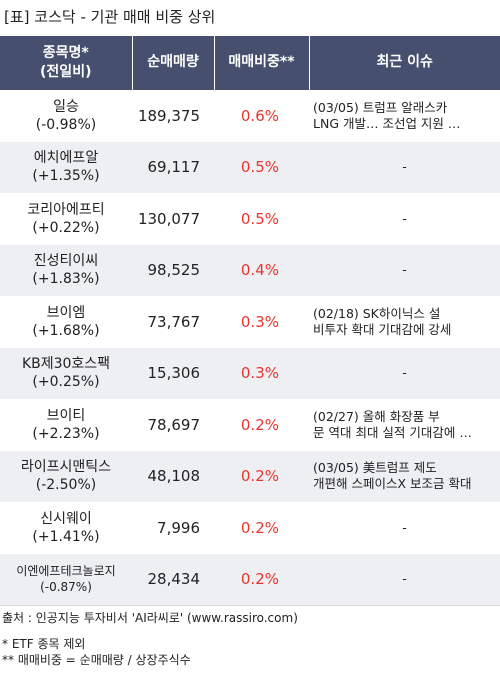  Describe the element at coordinates (392, 484) in the screenshot. I see `issue-line2: 개편해 스페이스X 보조금 확대` at that location.